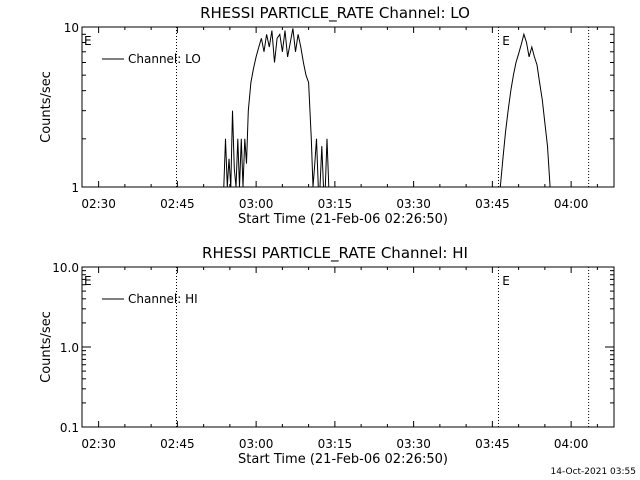 This screenshot has height=480, width=640. What do you see at coordinates (65, 268) in the screenshot?
I see `y-tick-label: 10.0` at bounding box center [65, 268].